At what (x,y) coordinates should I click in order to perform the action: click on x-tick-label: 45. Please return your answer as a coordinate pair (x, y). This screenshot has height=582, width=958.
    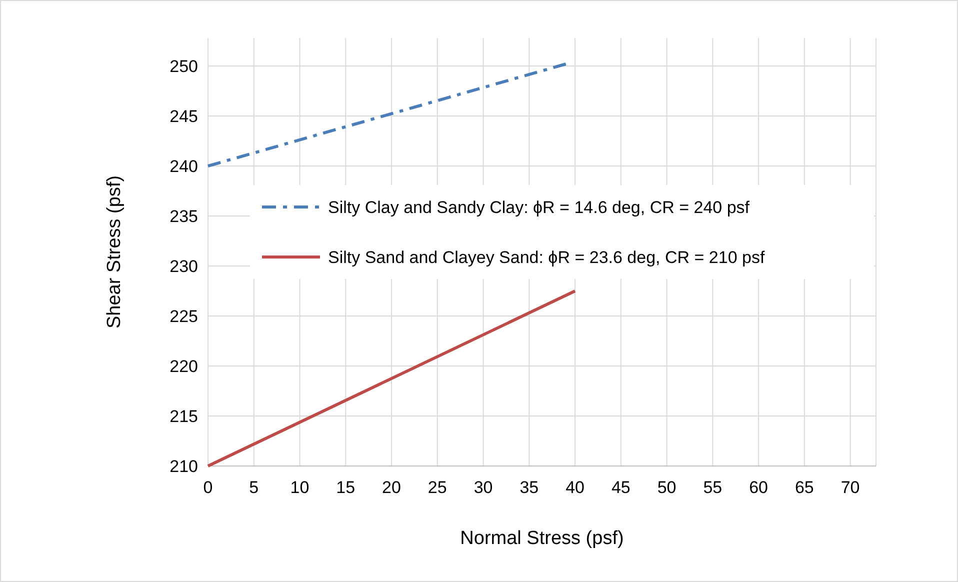
    Looking at the image, I should click on (620, 487).